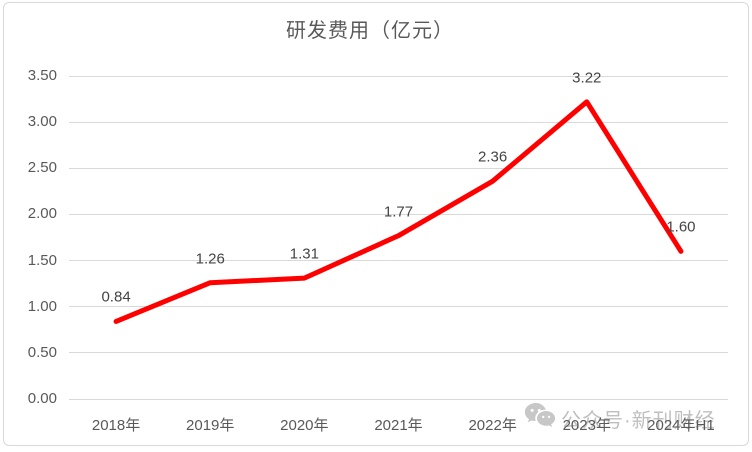 The height and width of the screenshot is (452, 752). I want to click on y-tick-label: 2.50, so click(42, 168).